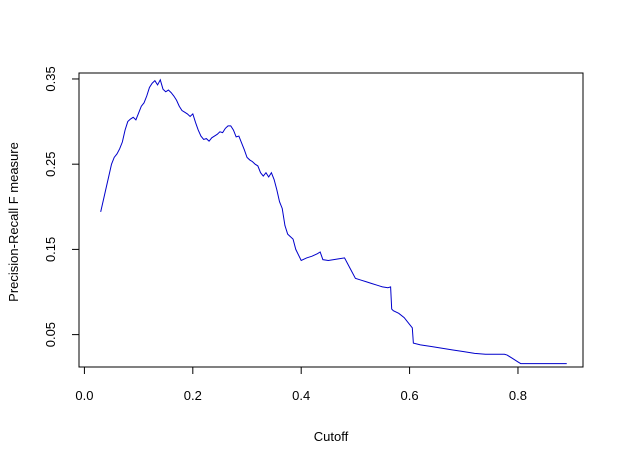 This screenshot has width=624, height=465. What do you see at coordinates (13, 222) in the screenshot?
I see `y-axis-label: Precision-Recall F measure` at bounding box center [13, 222].